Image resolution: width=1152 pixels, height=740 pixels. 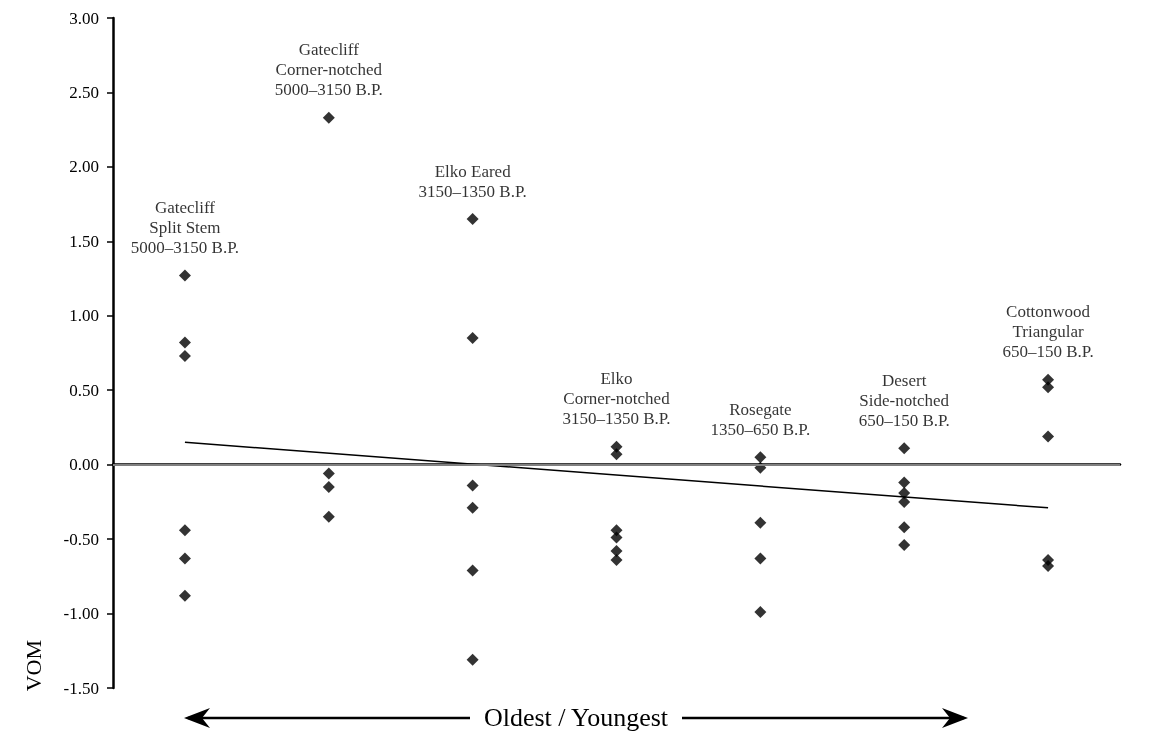 I want to click on x-tick-label: Desert Side-notched 650–150 B.P., so click(x=904, y=400).